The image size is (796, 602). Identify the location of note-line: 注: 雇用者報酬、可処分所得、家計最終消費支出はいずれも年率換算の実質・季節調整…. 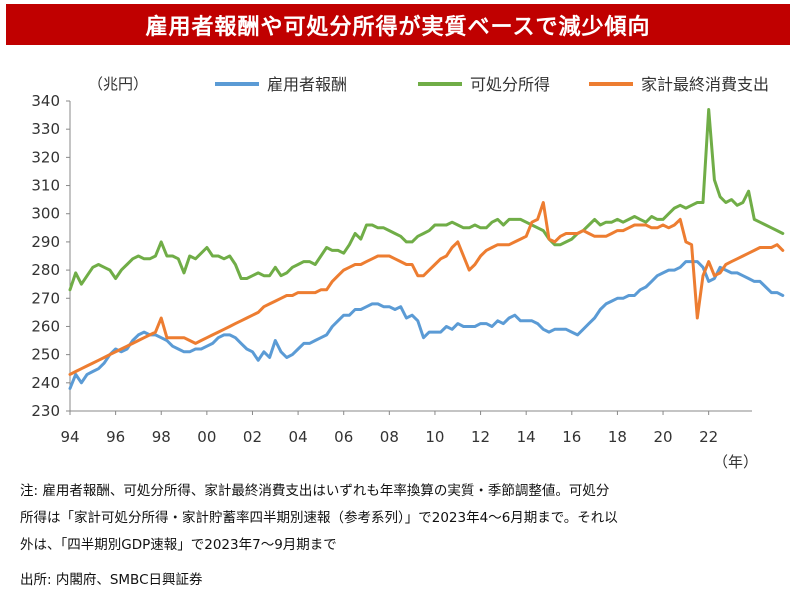
(315, 491).